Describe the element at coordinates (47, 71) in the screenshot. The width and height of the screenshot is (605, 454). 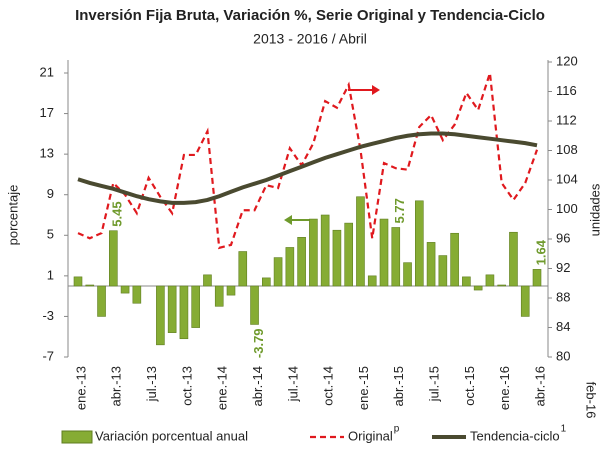
I see `y-tick-label: 21` at that location.